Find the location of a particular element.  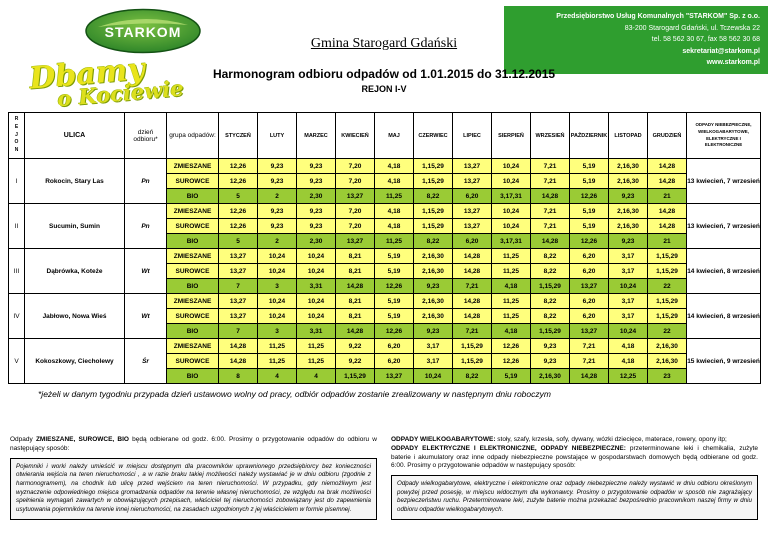

pickup-date-cell: 3 is located at coordinates (277, 286).